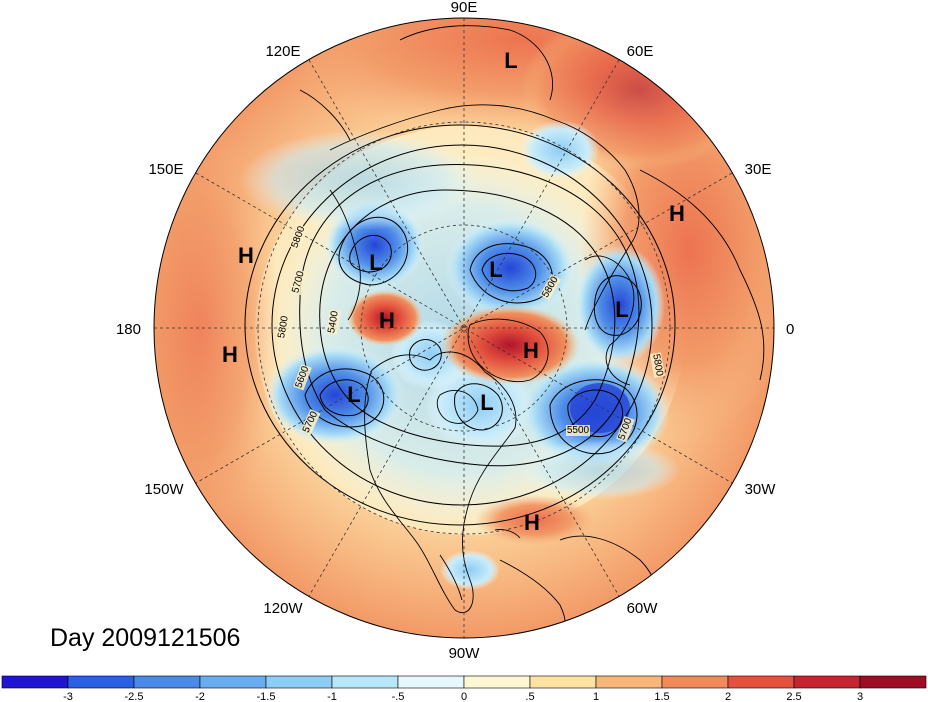 This screenshot has width=928, height=702. I want to click on colorbar-label: -2.5, so click(134, 696).